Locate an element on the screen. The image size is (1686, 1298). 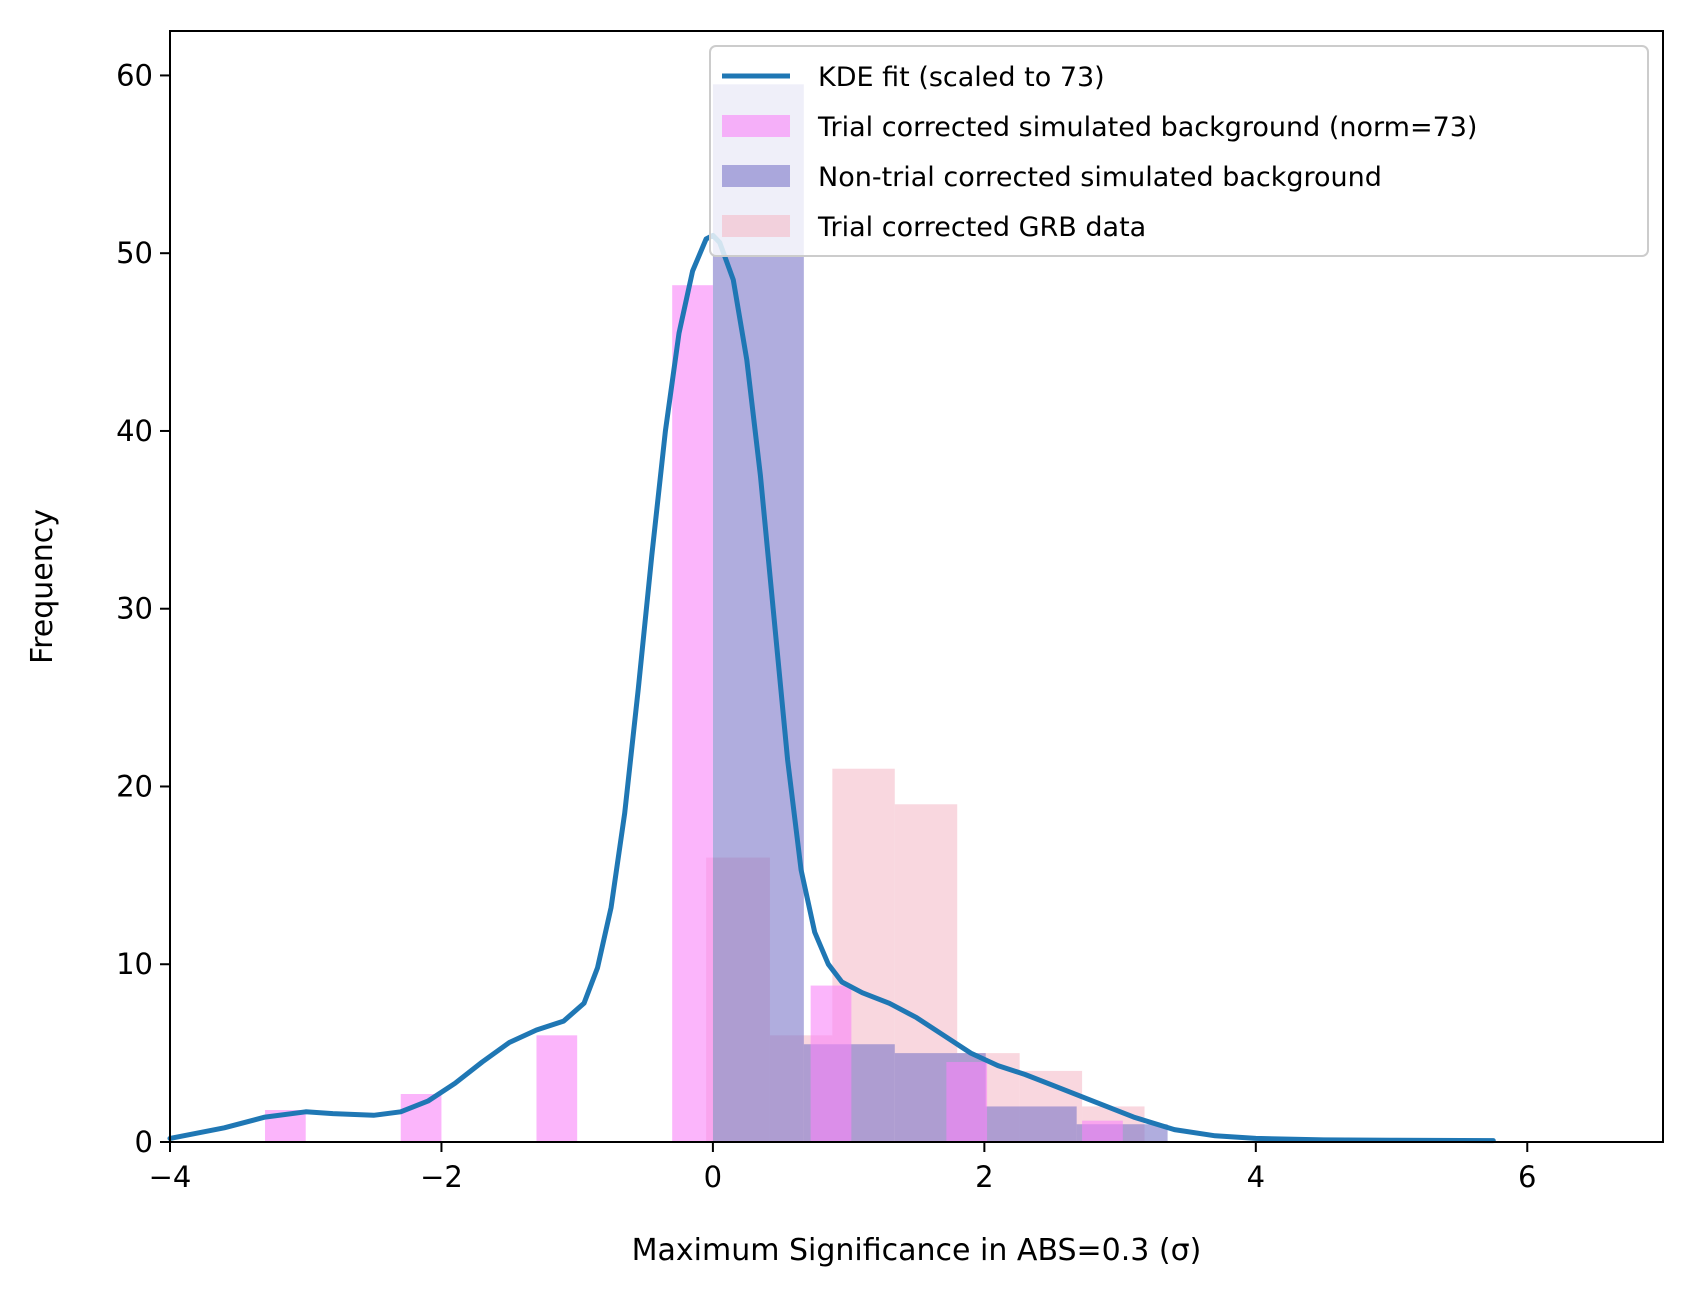
x-tick-label: 4 is located at coordinates (1256, 1177).